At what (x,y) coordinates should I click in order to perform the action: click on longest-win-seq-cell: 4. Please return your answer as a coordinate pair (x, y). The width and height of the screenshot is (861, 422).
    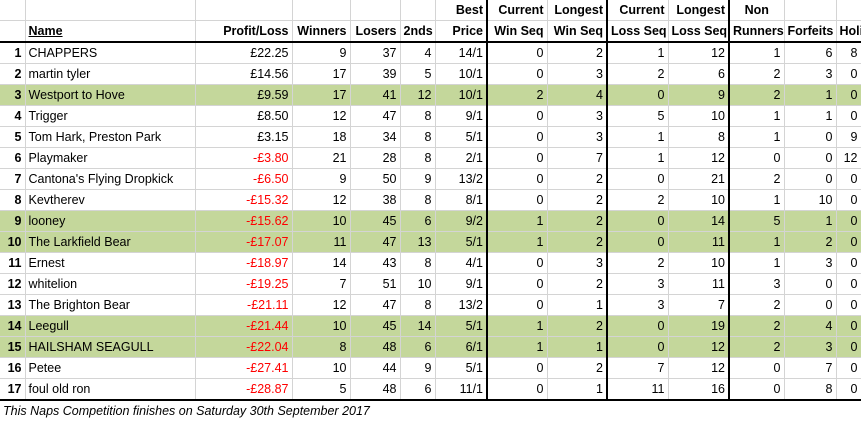
    Looking at the image, I should click on (577, 95).